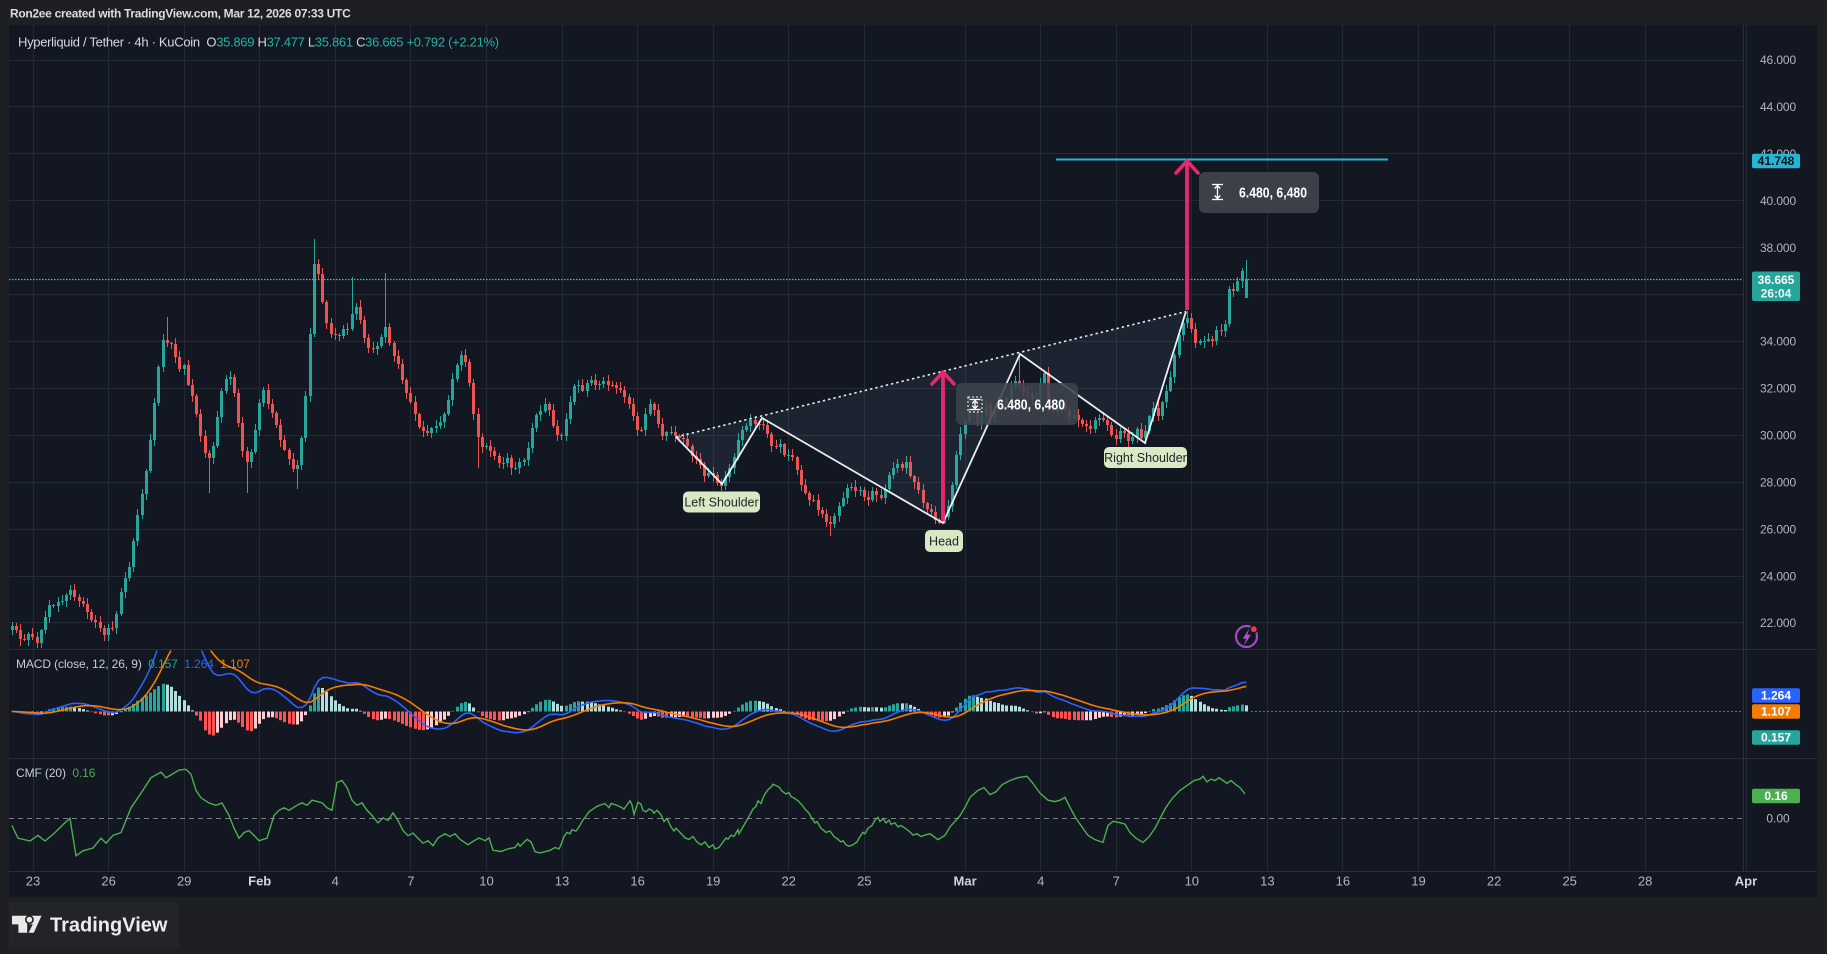 This screenshot has width=1827, height=954. Describe the element at coordinates (965, 881) in the screenshot. I see `svg-text: Mar` at that location.